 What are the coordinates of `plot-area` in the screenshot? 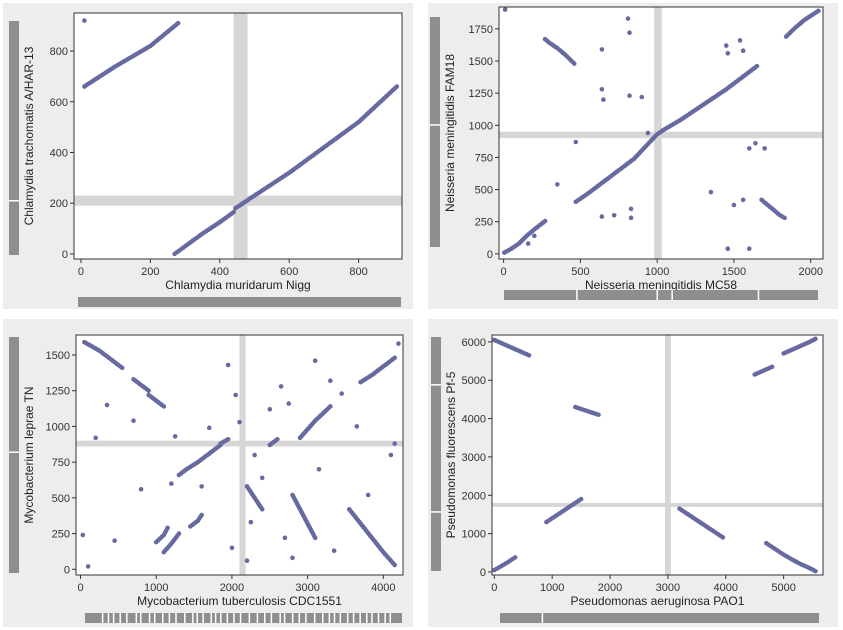 It's located at (657, 455).